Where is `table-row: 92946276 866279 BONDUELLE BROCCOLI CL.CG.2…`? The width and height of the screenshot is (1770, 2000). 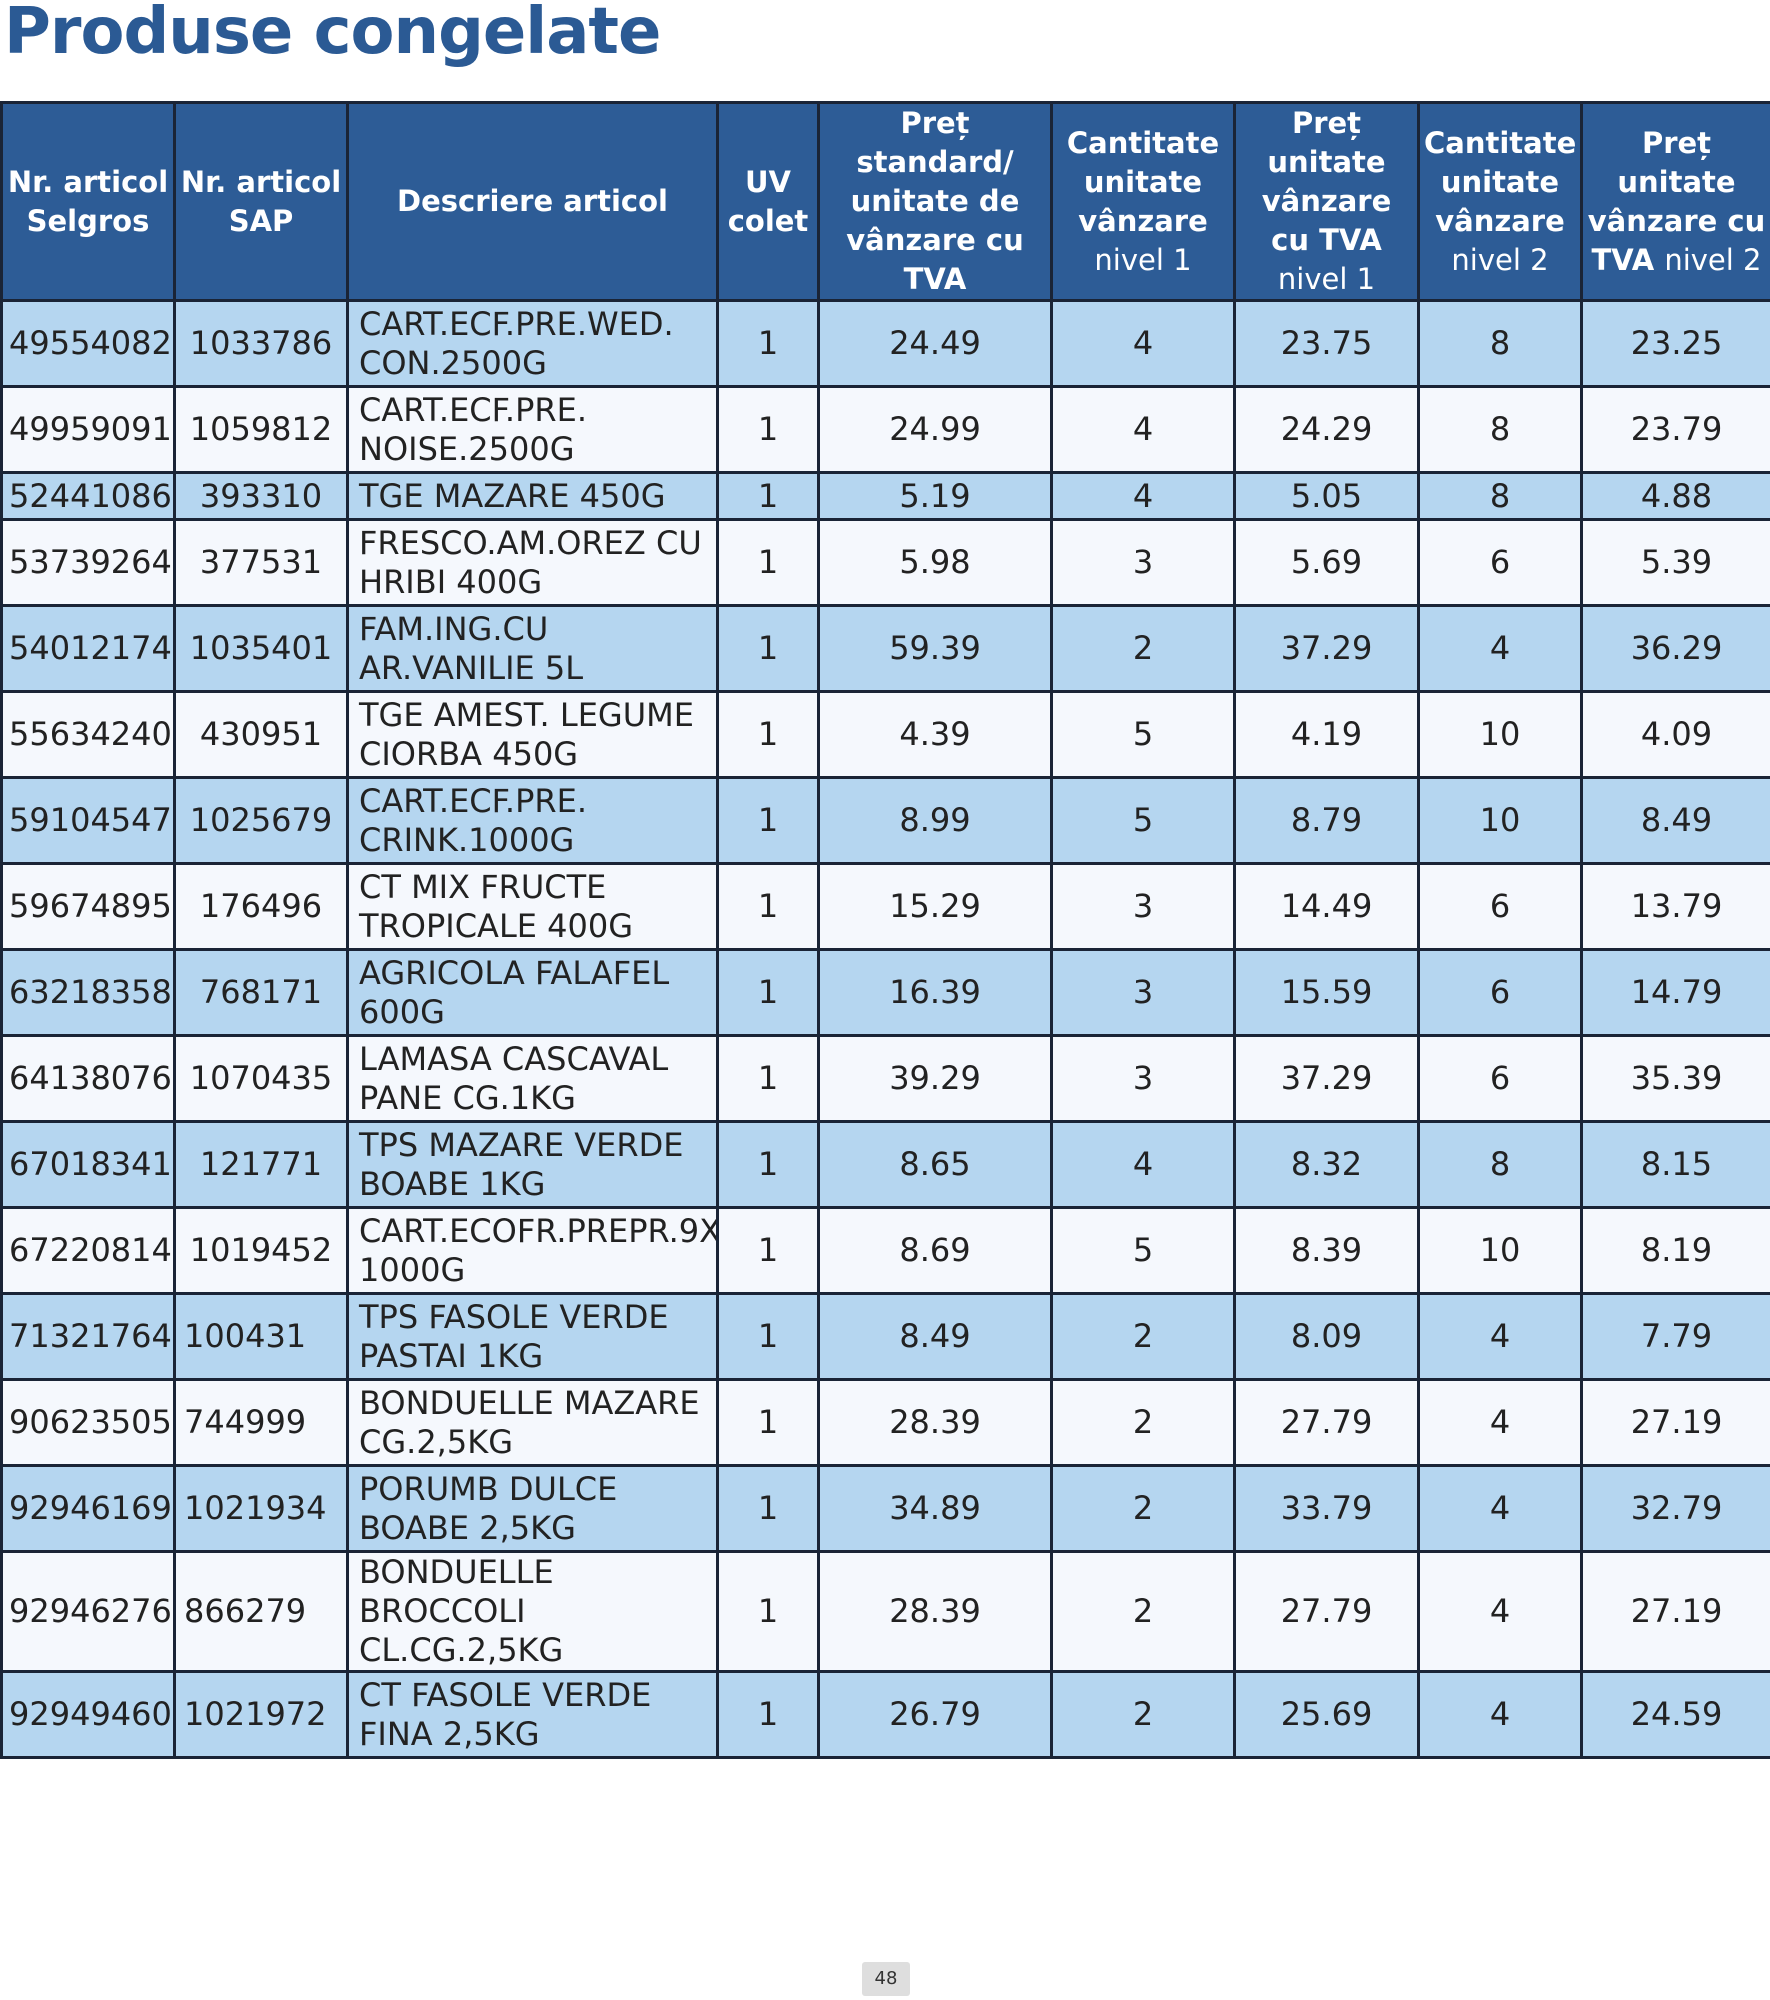
table-row: 92946276 866279 BONDUELLE BROCCOLI CL.CG.2… is located at coordinates (885, 1611).